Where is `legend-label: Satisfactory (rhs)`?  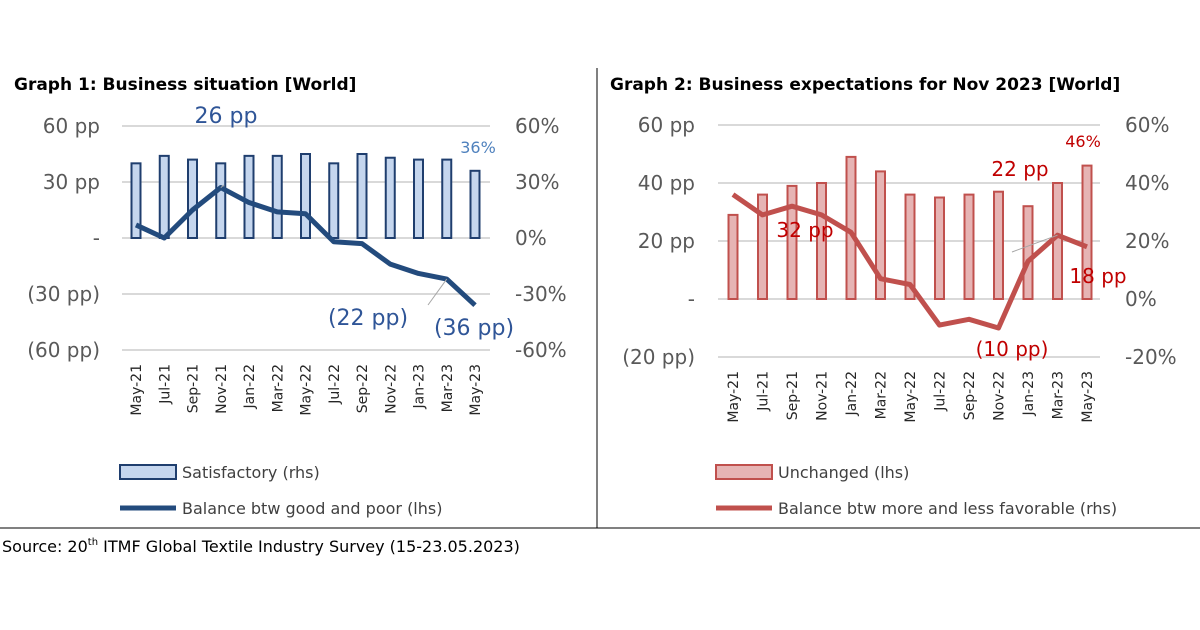
legend-label: Satisfactory (rhs) is located at coordinates (251, 472).